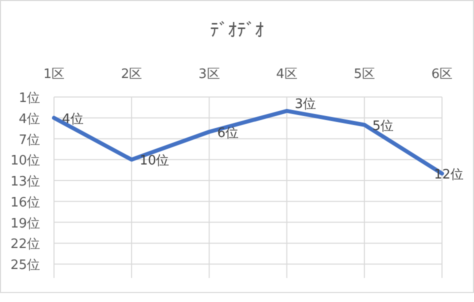 Image resolution: width=474 pixels, height=302 pixels. I want to click on data-label: 3位, so click(305, 104).